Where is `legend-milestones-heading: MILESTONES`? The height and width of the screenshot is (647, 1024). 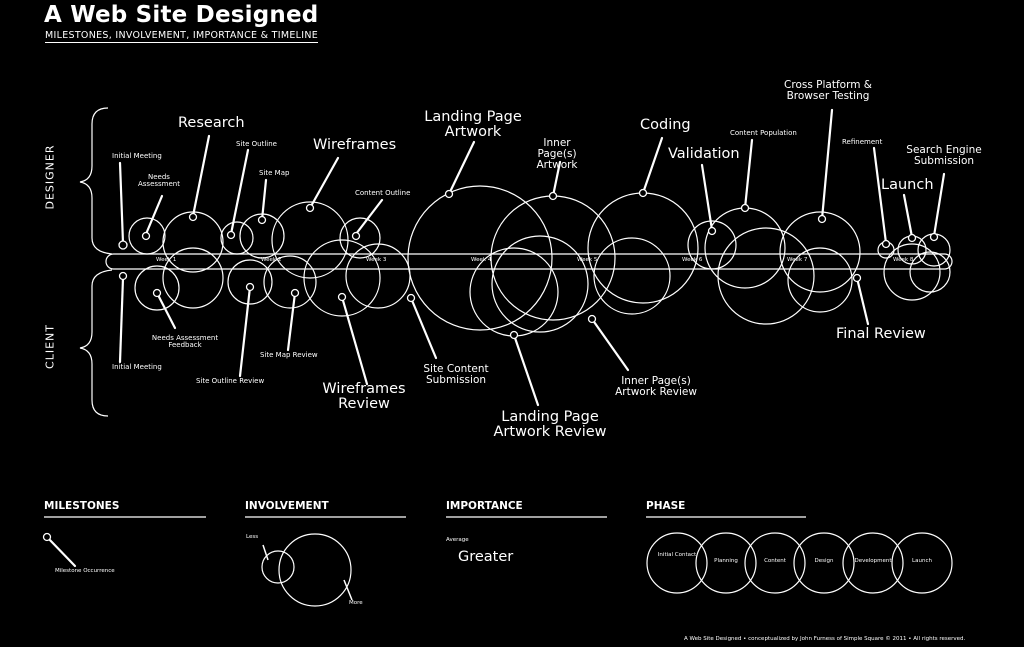 legend-milestones-heading: MILESTONES is located at coordinates (82, 506).